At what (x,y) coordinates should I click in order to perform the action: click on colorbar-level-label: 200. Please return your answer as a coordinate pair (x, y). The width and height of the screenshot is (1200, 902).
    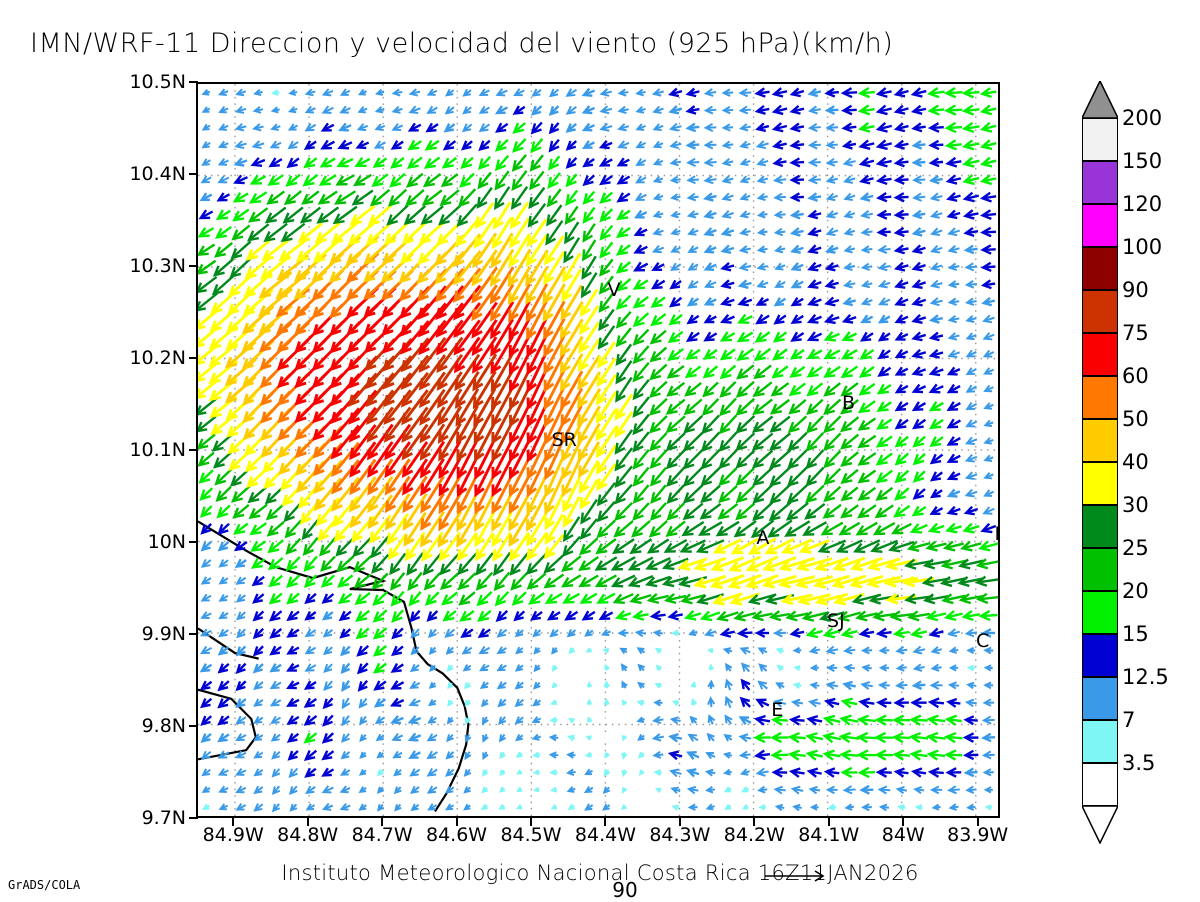
    Looking at the image, I should click on (1142, 118).